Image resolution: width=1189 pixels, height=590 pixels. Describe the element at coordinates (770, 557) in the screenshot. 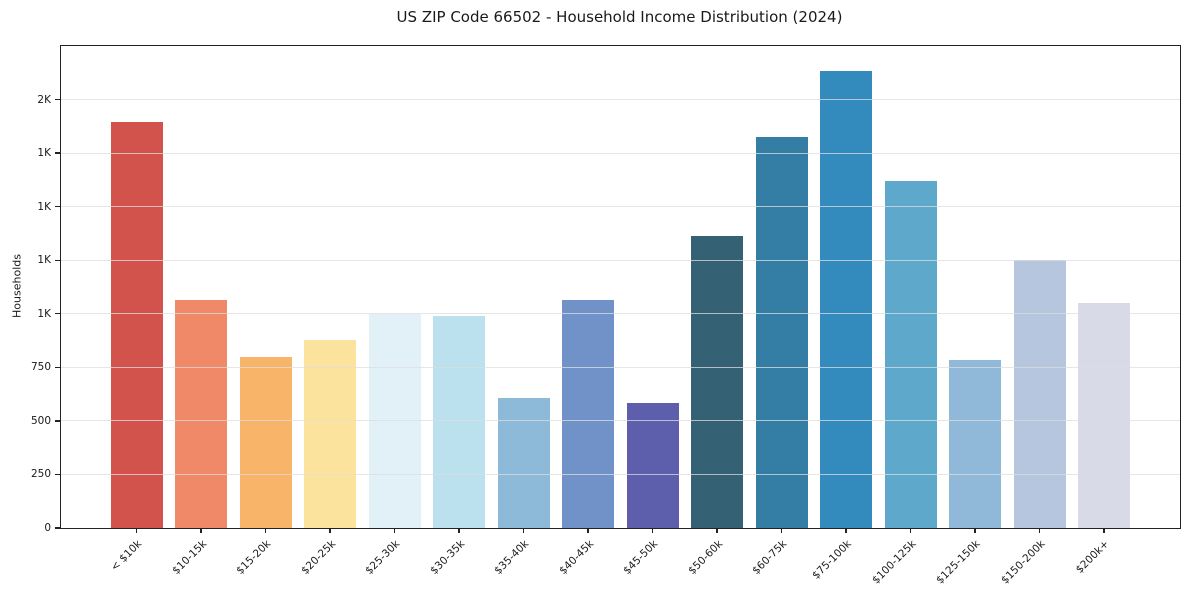

I see `x-tick-label: $60-75k` at that location.